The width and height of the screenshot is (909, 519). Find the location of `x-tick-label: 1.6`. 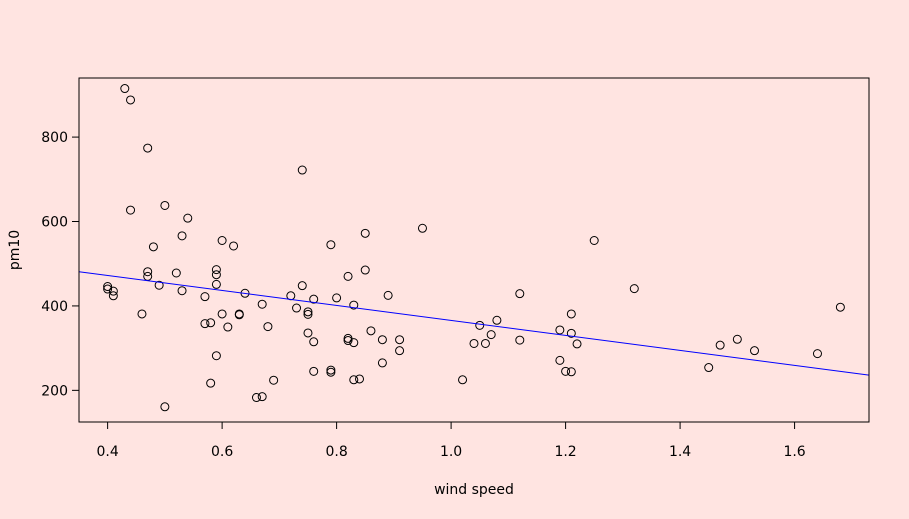

x-tick-label: 1.6 is located at coordinates (794, 452).